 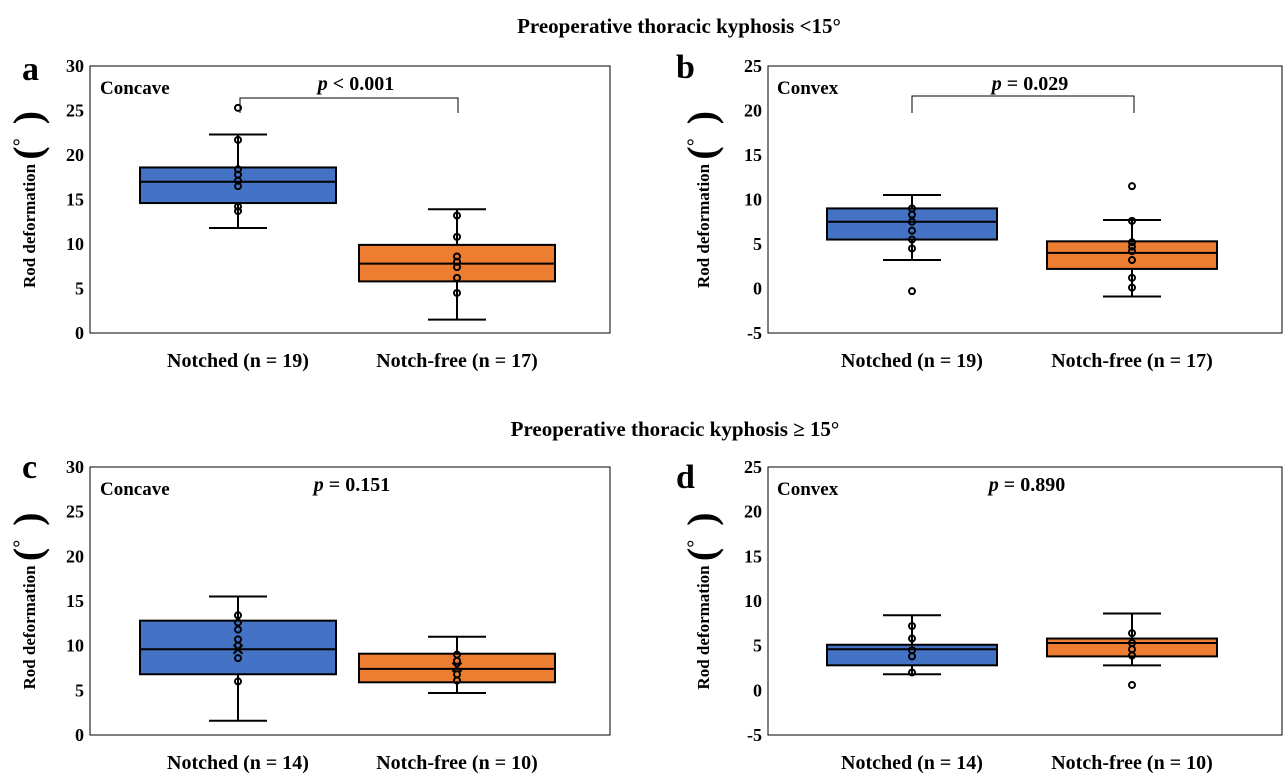 What do you see at coordinates (29, 467) in the screenshot?
I see `panel-letter: c` at bounding box center [29, 467].